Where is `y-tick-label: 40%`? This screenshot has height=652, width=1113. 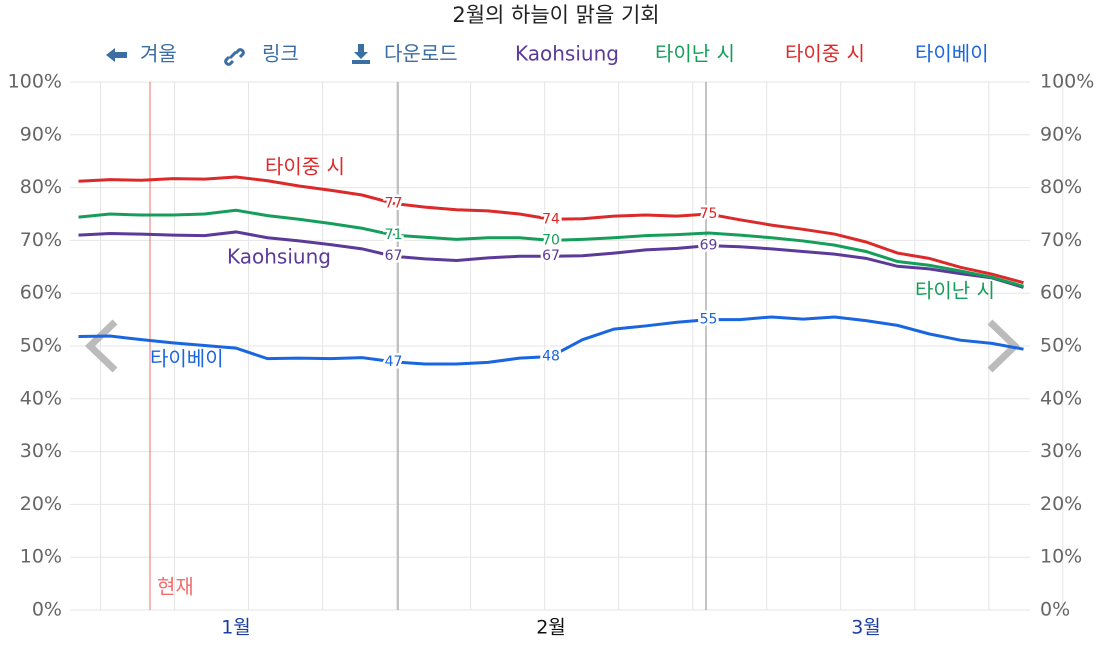 y-tick-label: 40% is located at coordinates (41, 398).